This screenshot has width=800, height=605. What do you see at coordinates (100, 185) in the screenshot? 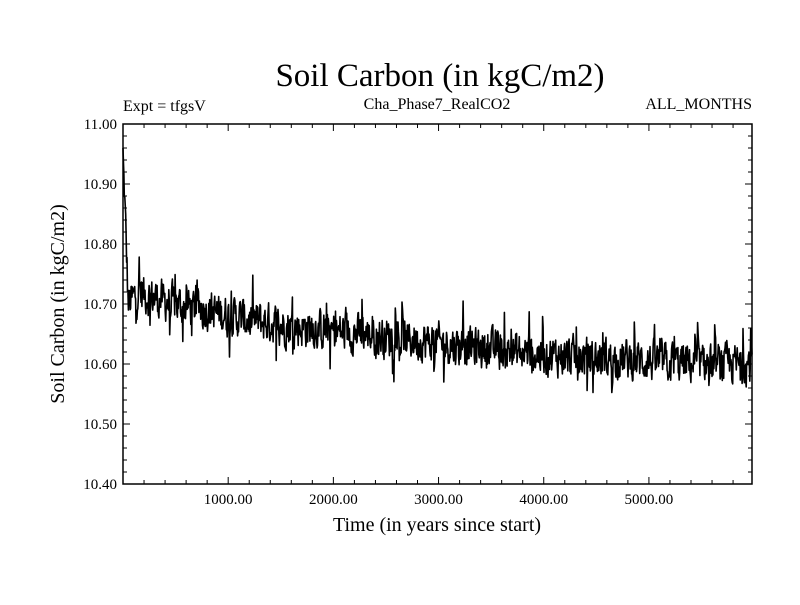
I see `y-tick-label: 10.90` at bounding box center [100, 185].